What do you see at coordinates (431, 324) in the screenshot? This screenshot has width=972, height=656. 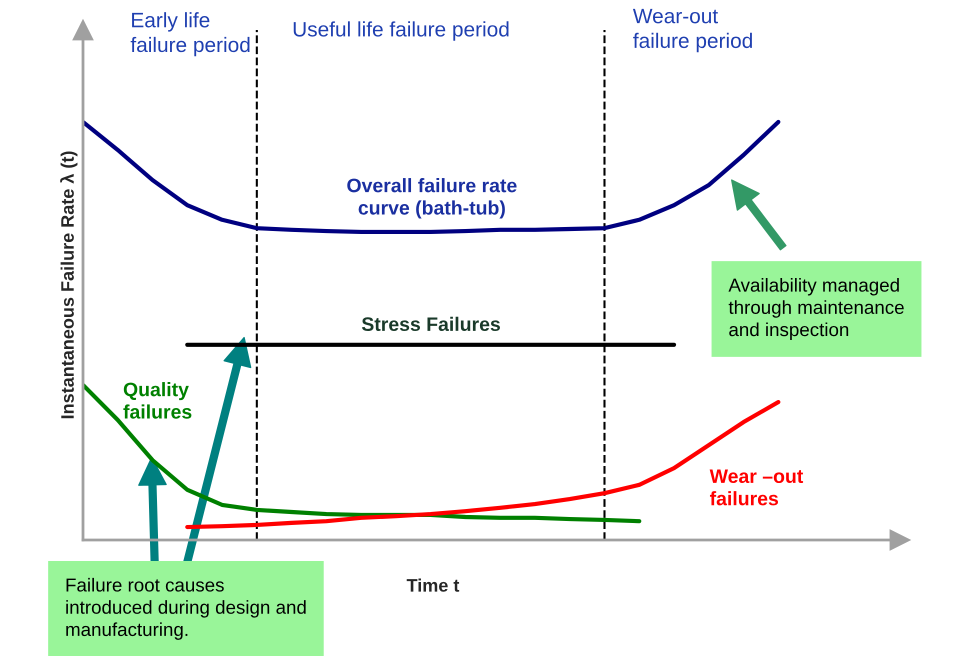 I see `series-label: Stress Failures` at bounding box center [431, 324].